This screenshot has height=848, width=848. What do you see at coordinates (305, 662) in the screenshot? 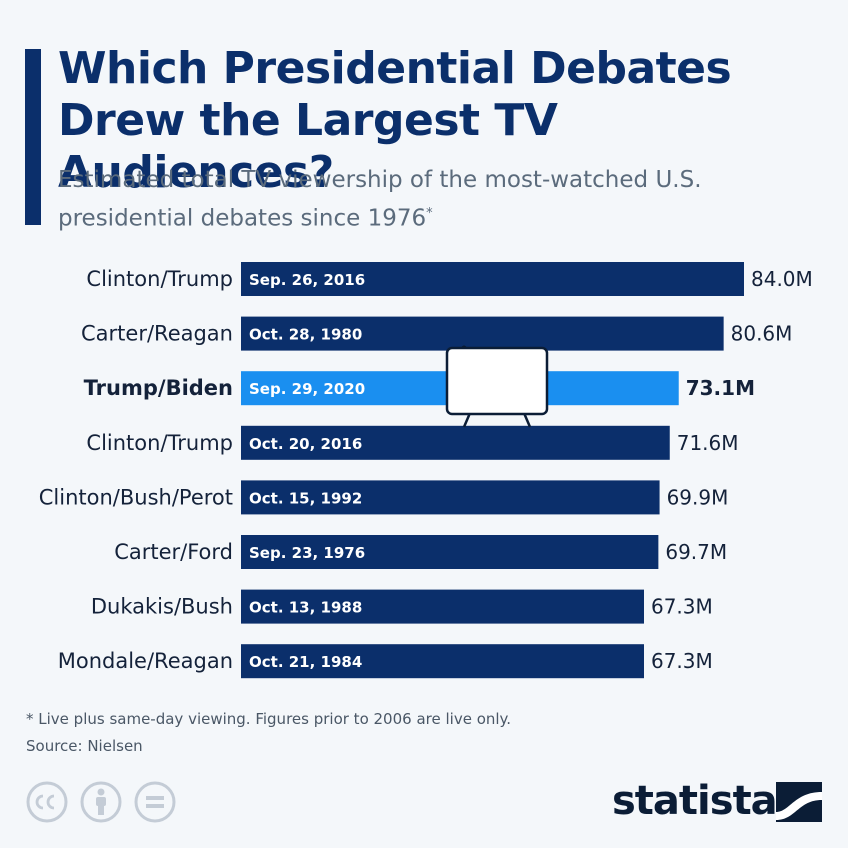
I see `bar-date-label: Oct. 21, 1984` at bounding box center [305, 662].